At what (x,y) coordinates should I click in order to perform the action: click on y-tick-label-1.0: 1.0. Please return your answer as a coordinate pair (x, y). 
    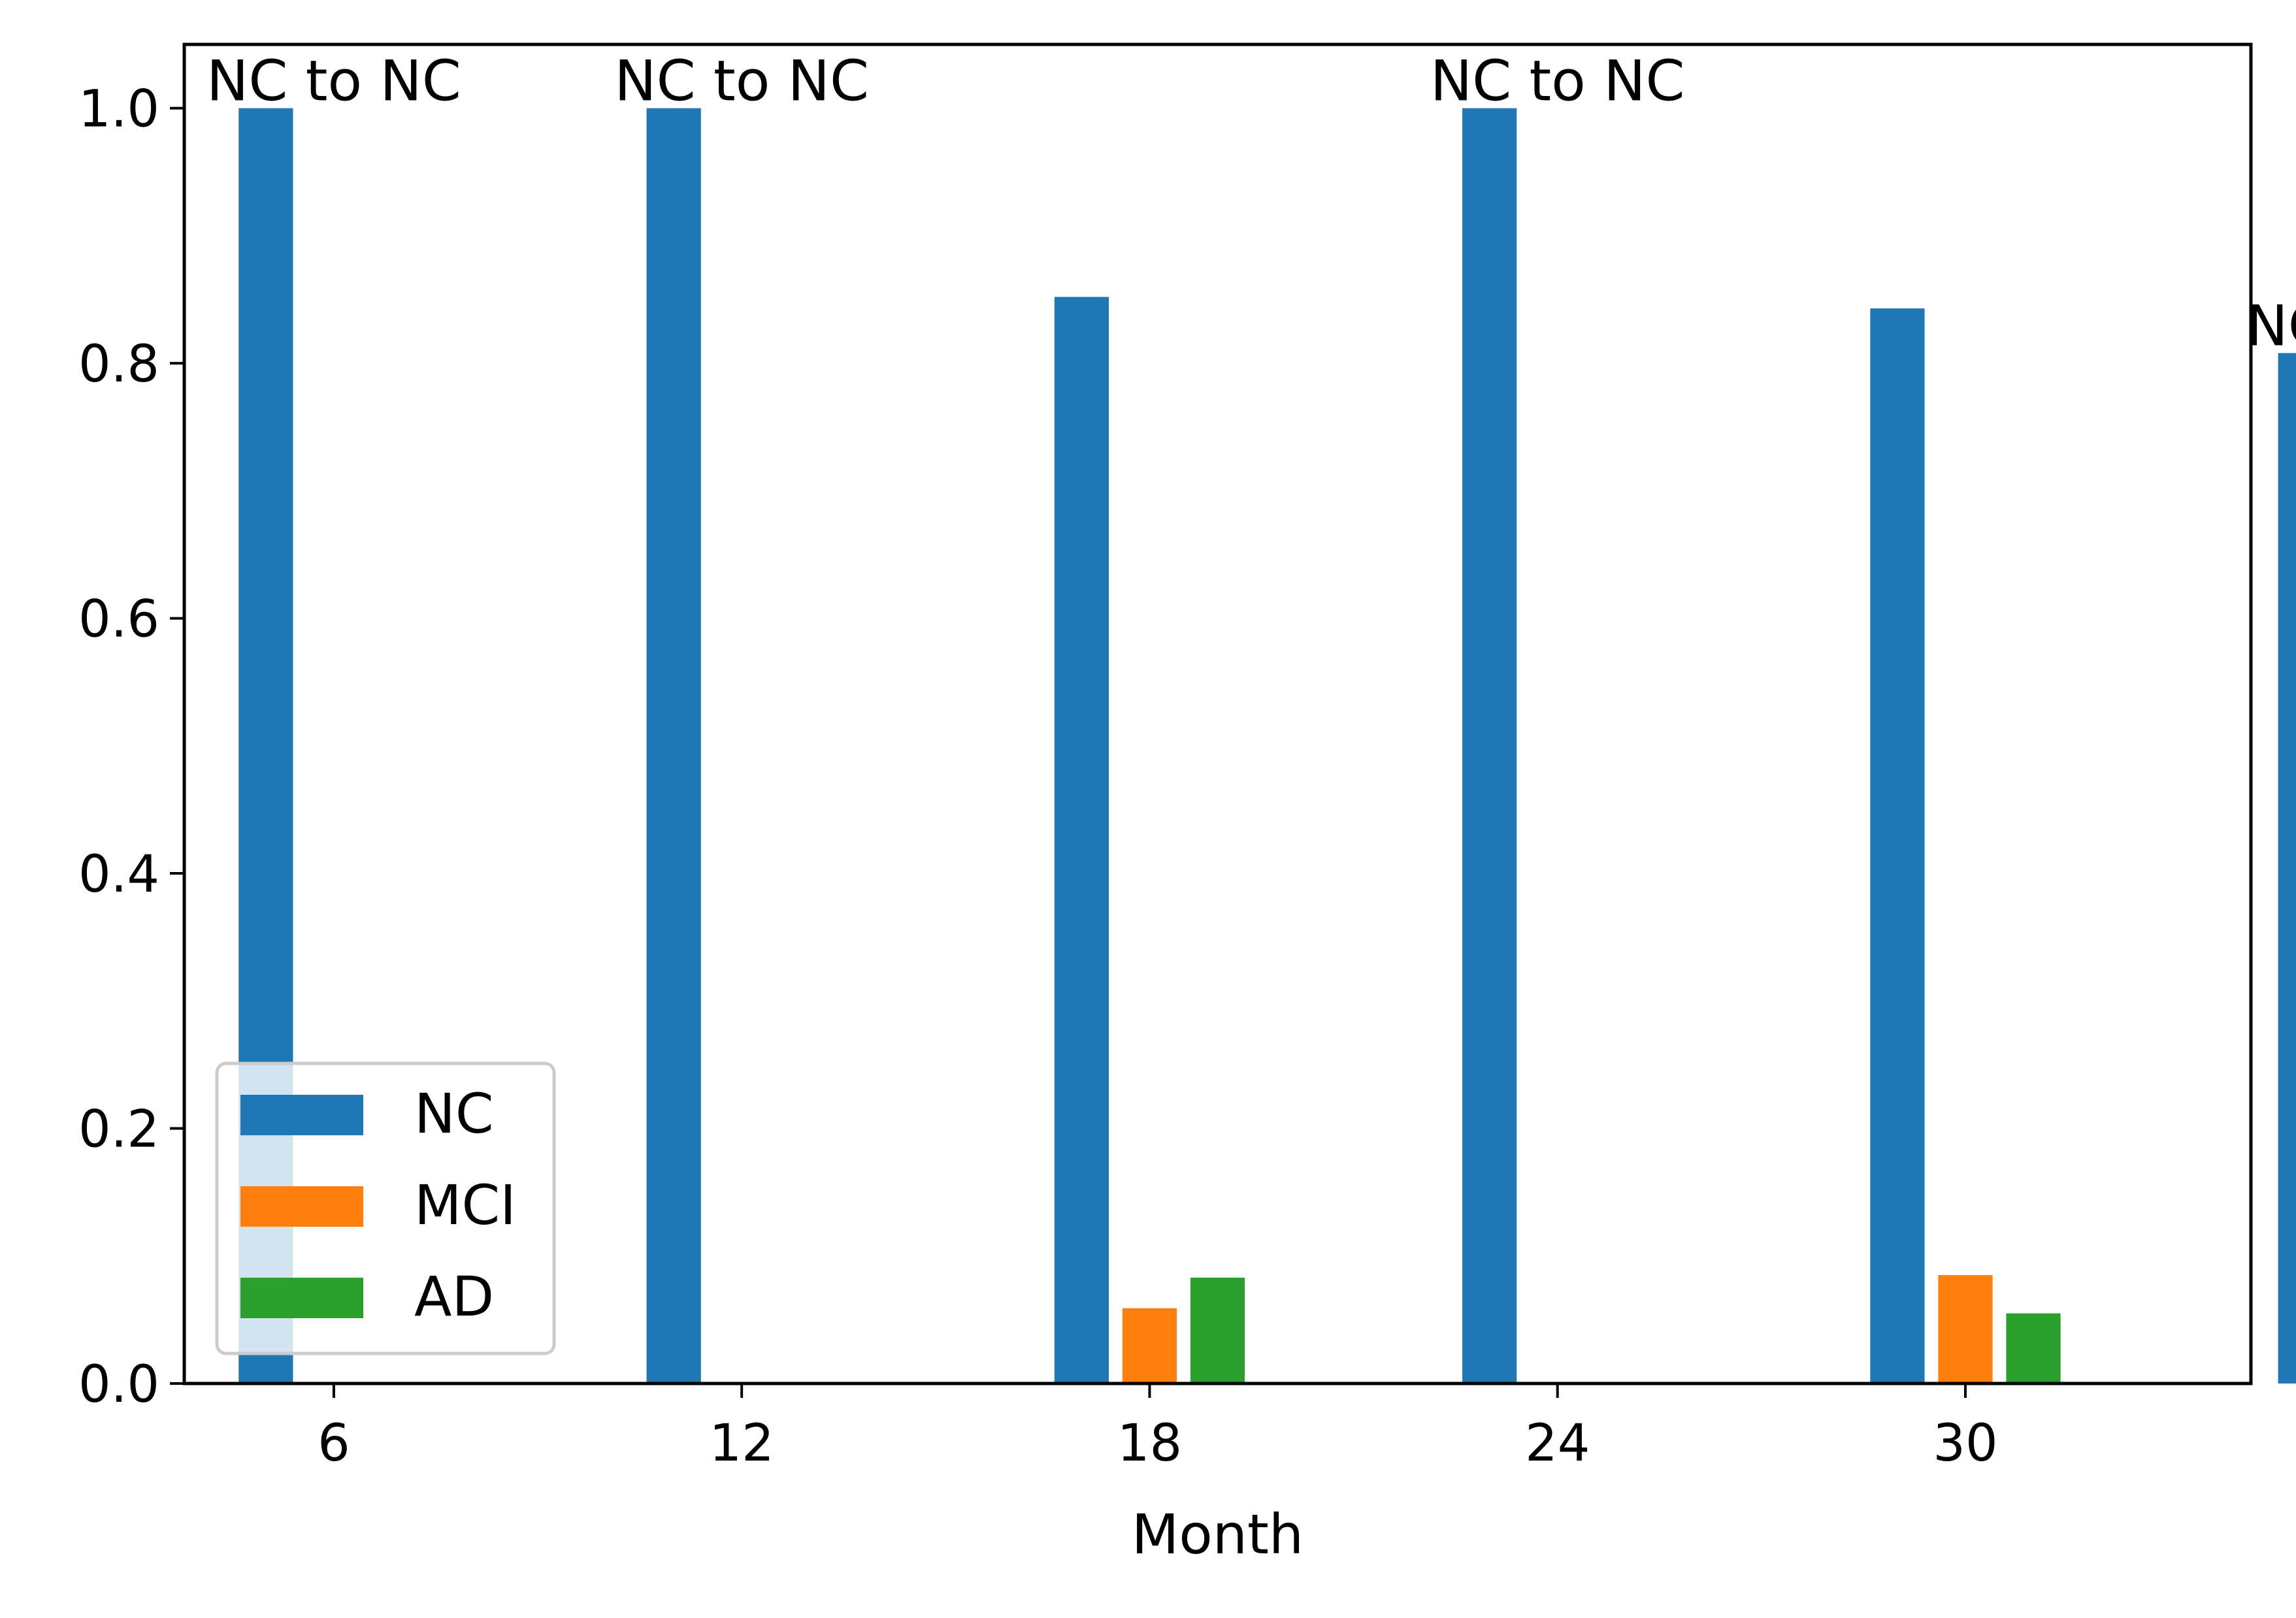
    Looking at the image, I should click on (118, 110).